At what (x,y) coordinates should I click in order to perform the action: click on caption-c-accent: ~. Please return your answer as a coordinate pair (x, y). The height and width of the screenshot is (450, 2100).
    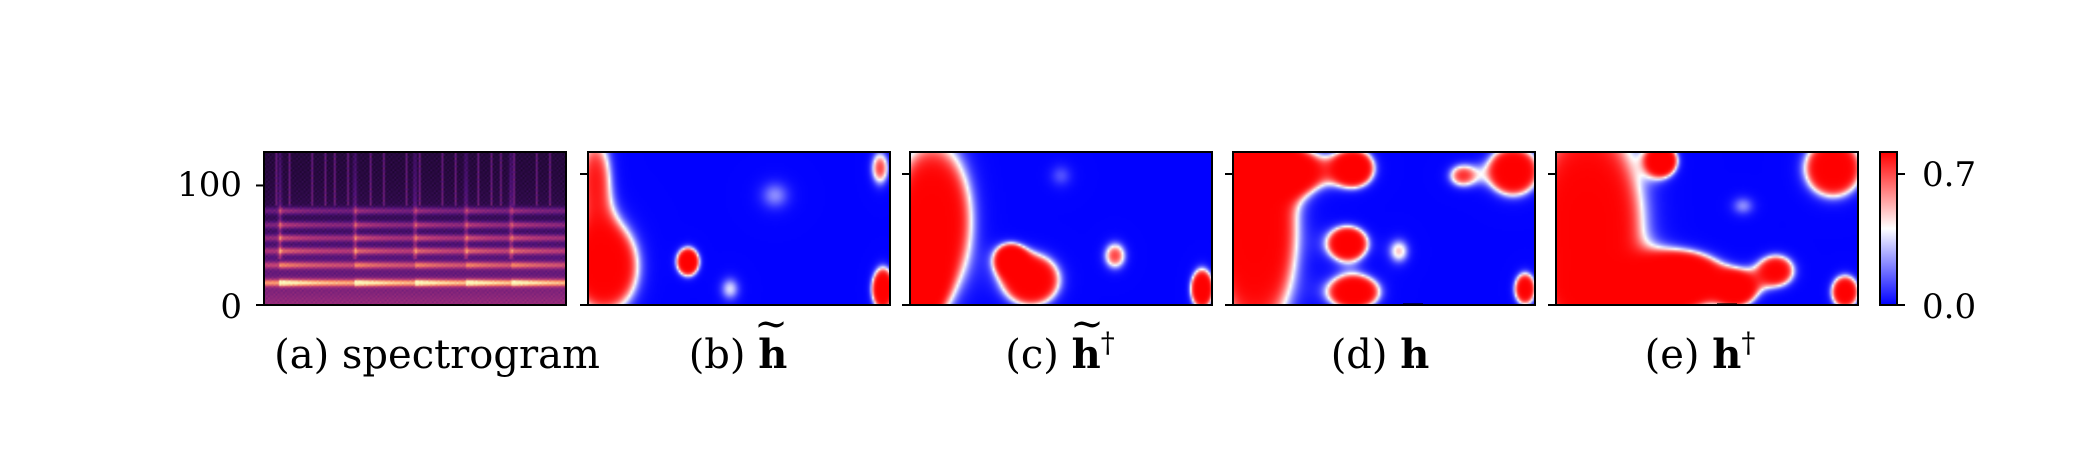
    Looking at the image, I should click on (1087, 324).